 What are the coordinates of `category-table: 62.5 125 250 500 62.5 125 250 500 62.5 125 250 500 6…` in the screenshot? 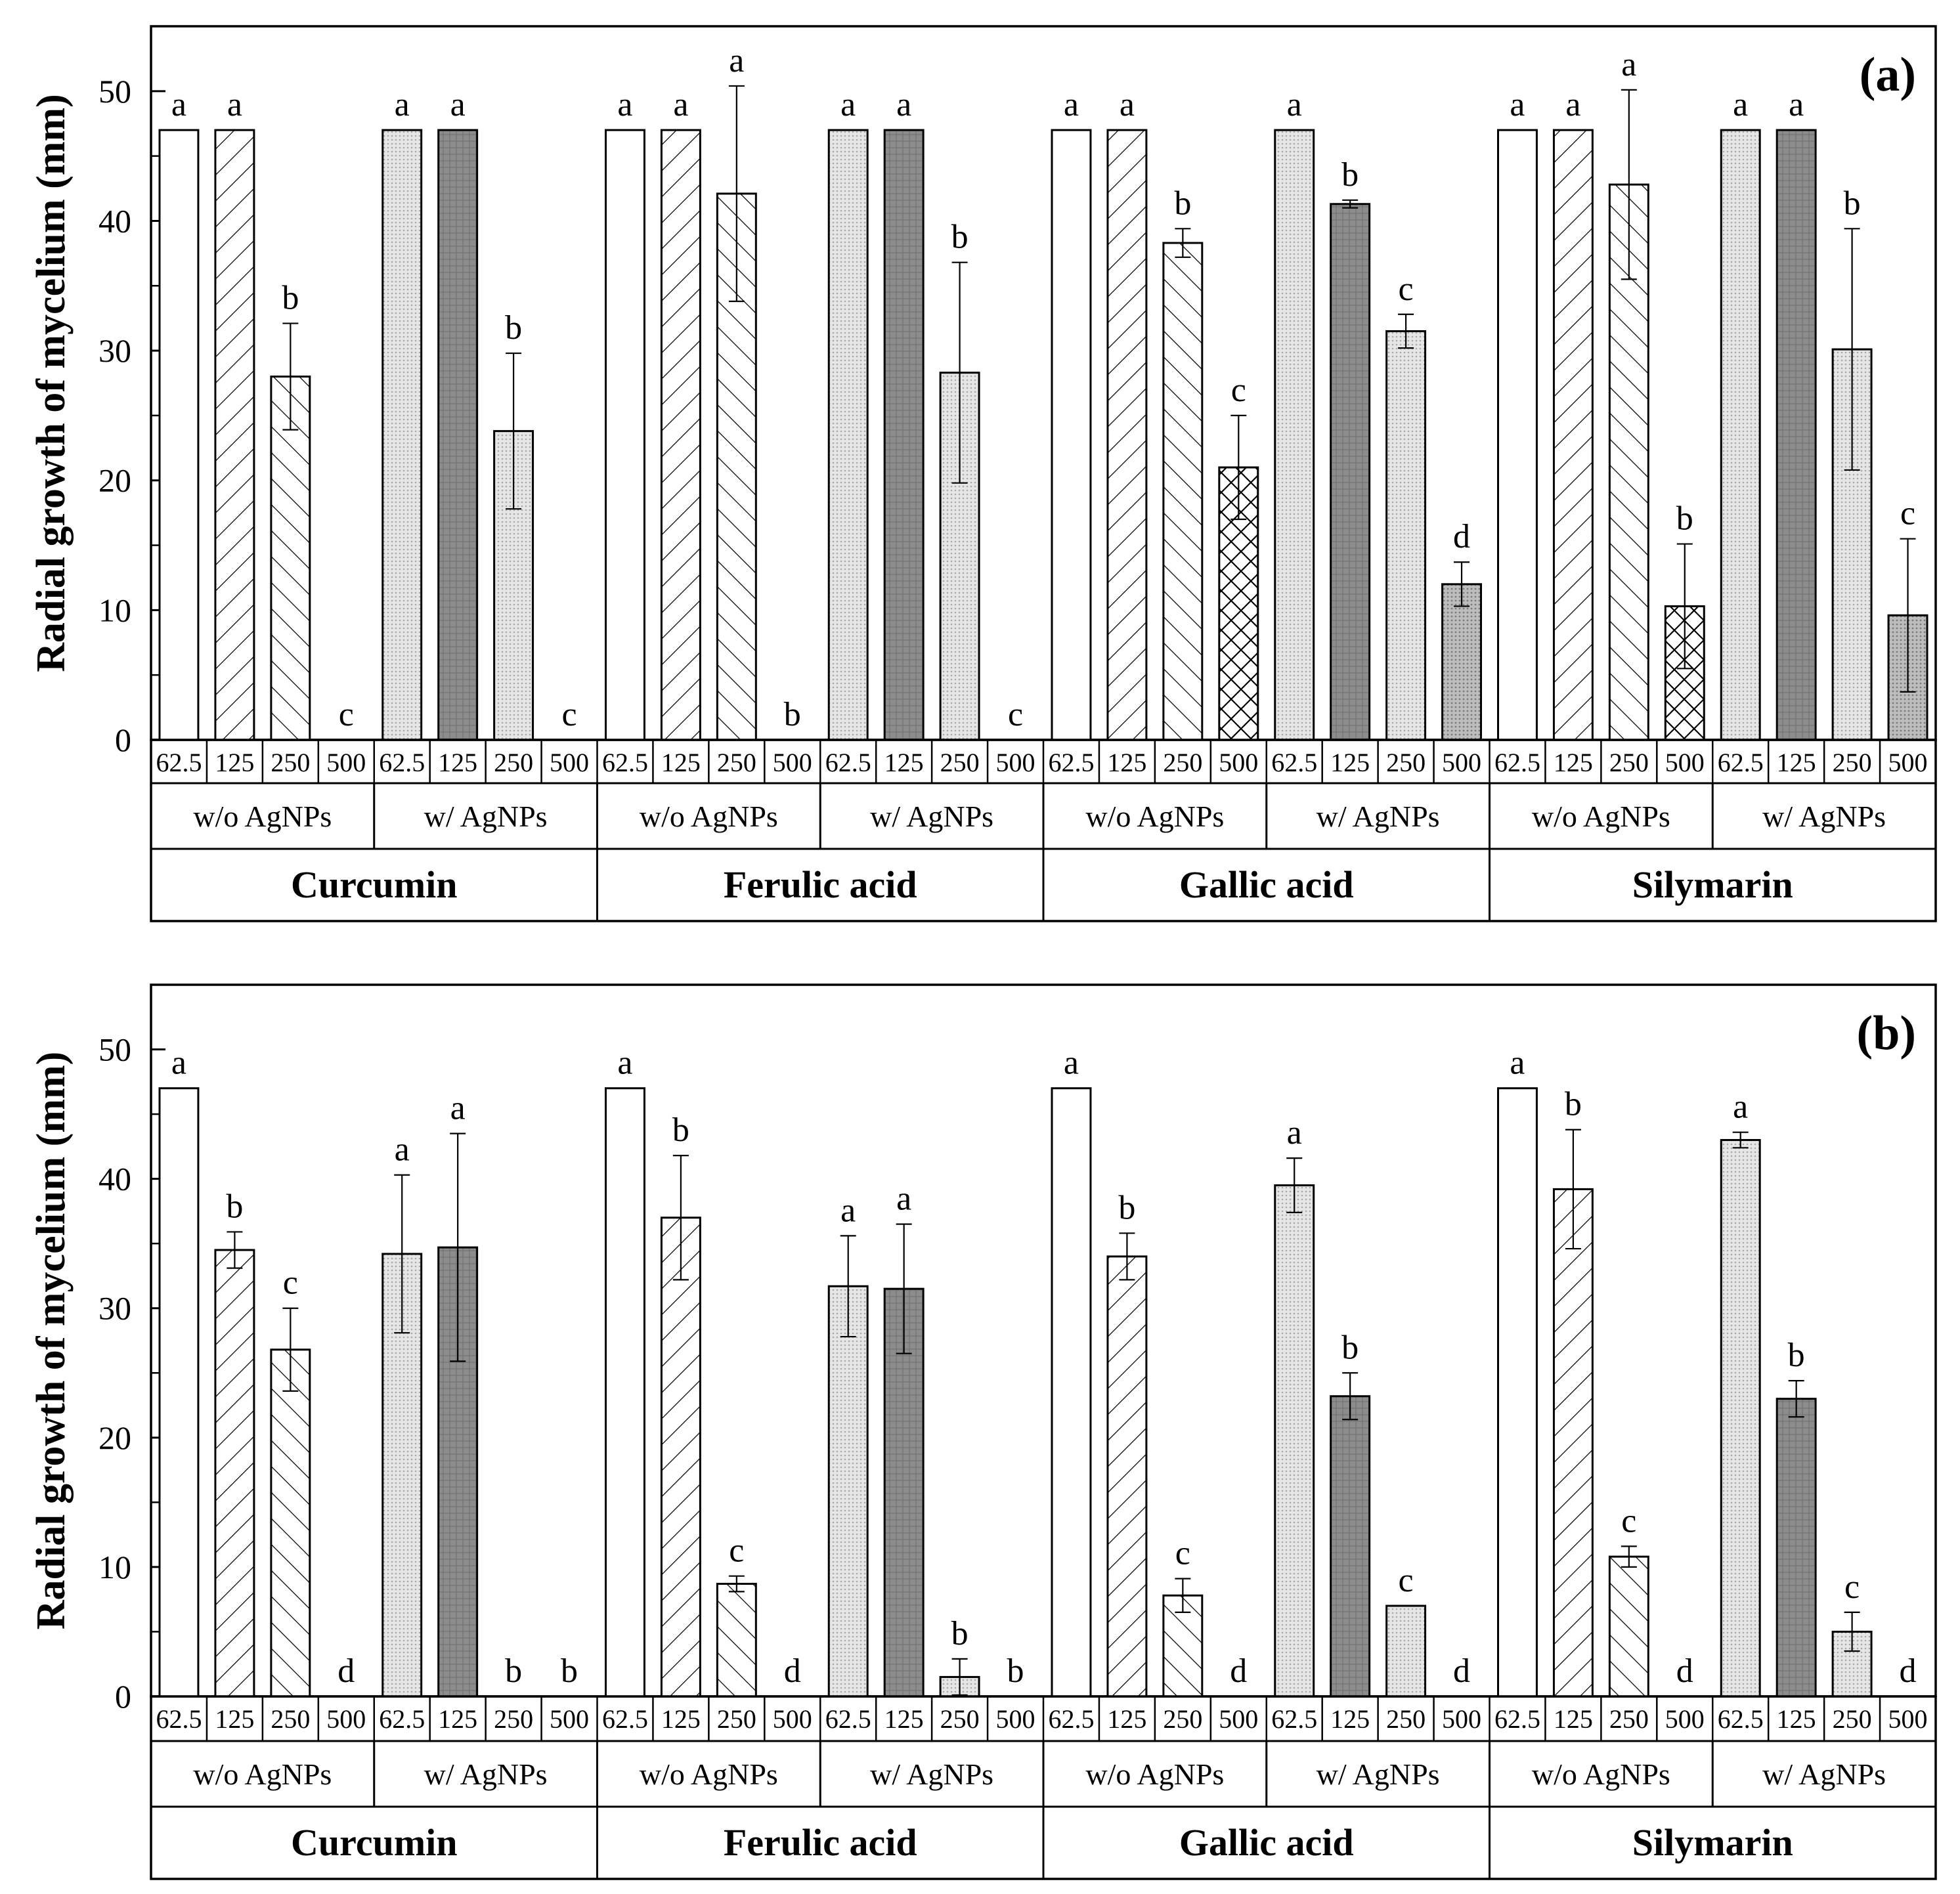 It's located at (1044, 830).